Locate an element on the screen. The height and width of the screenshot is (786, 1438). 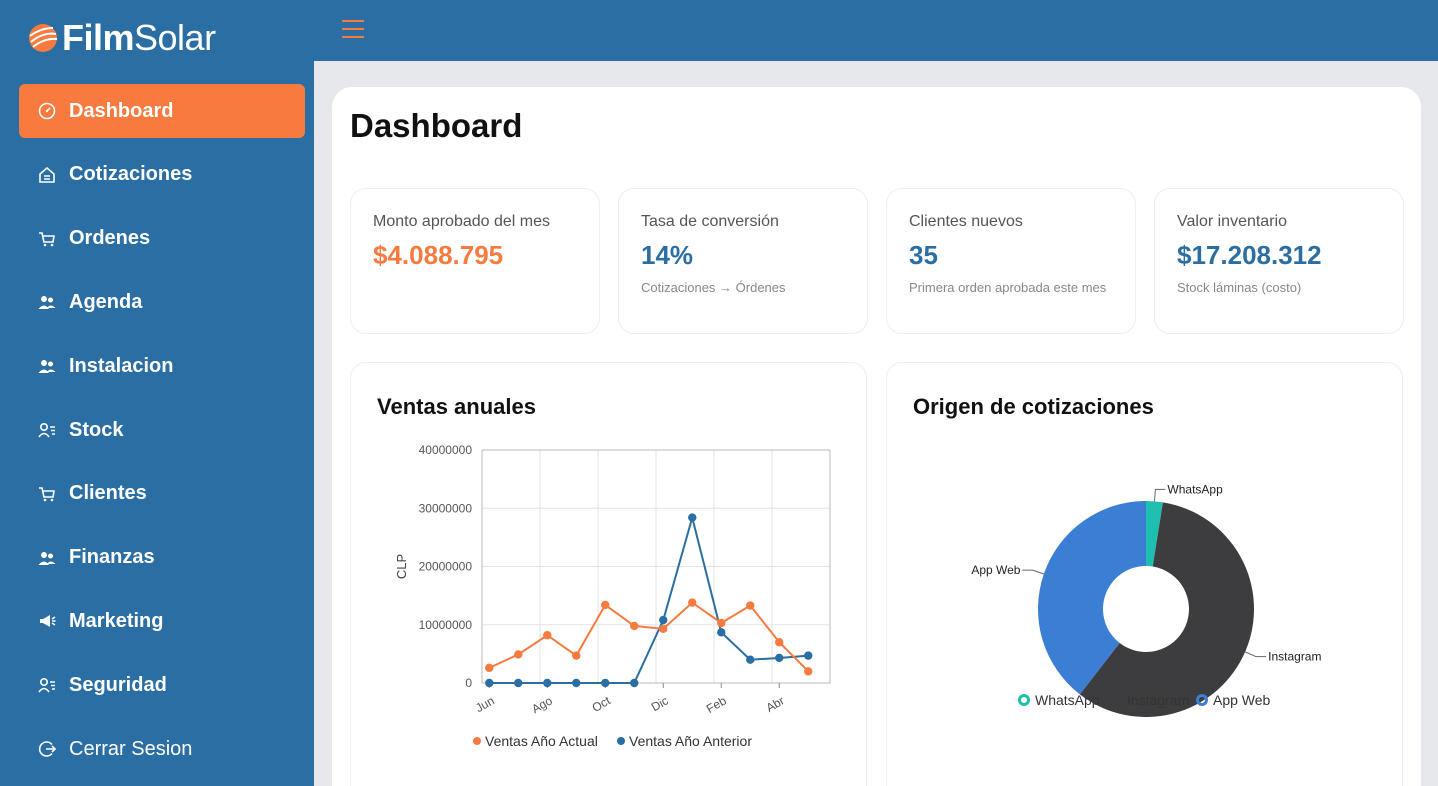
sidebar-item-label: Stock is located at coordinates (96, 429).